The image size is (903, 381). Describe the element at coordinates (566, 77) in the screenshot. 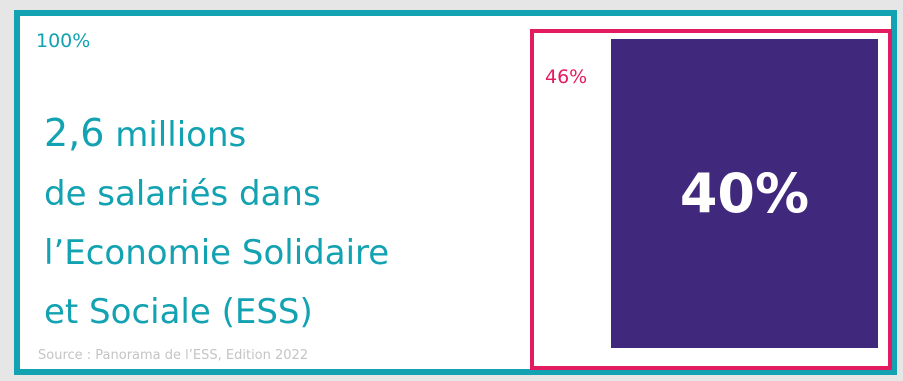

I see `frame-percentage-label: 46%` at that location.